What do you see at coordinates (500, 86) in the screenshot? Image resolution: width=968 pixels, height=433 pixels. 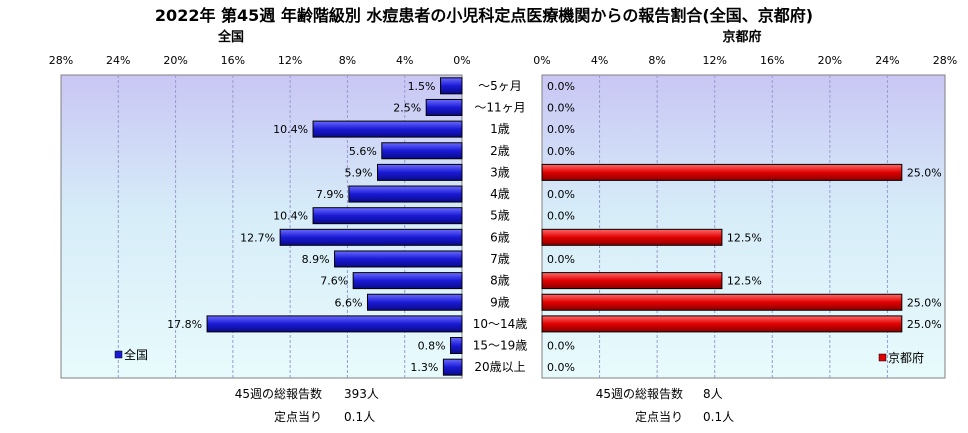 I see `category-label: 〜5ヶ月` at bounding box center [500, 86].